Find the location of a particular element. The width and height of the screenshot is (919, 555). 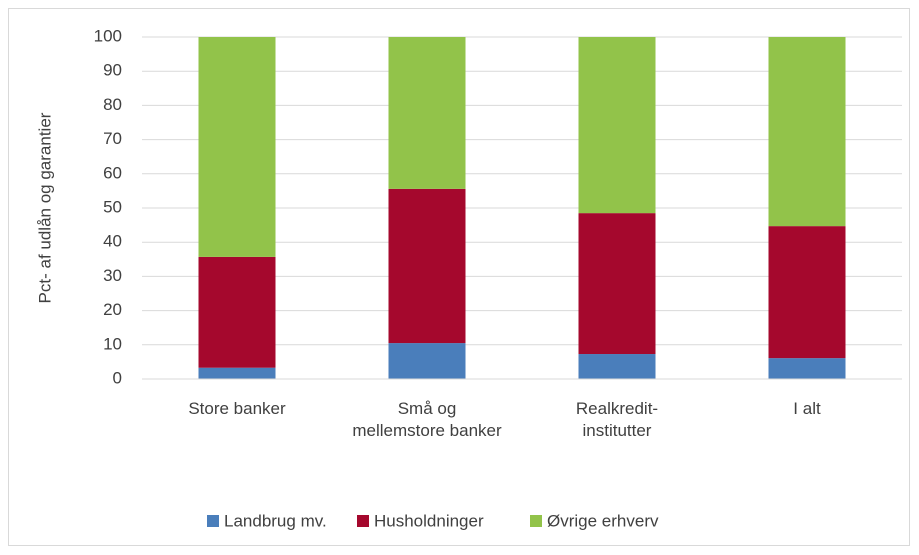

y-tick-label: 50 is located at coordinates (112, 206).